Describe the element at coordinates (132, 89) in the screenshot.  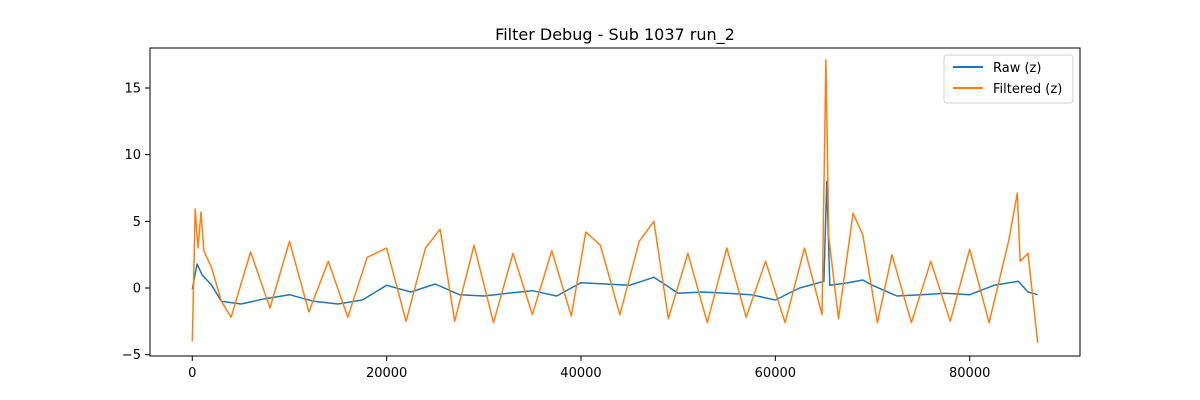
I see `y-tick-label: 15` at that location.